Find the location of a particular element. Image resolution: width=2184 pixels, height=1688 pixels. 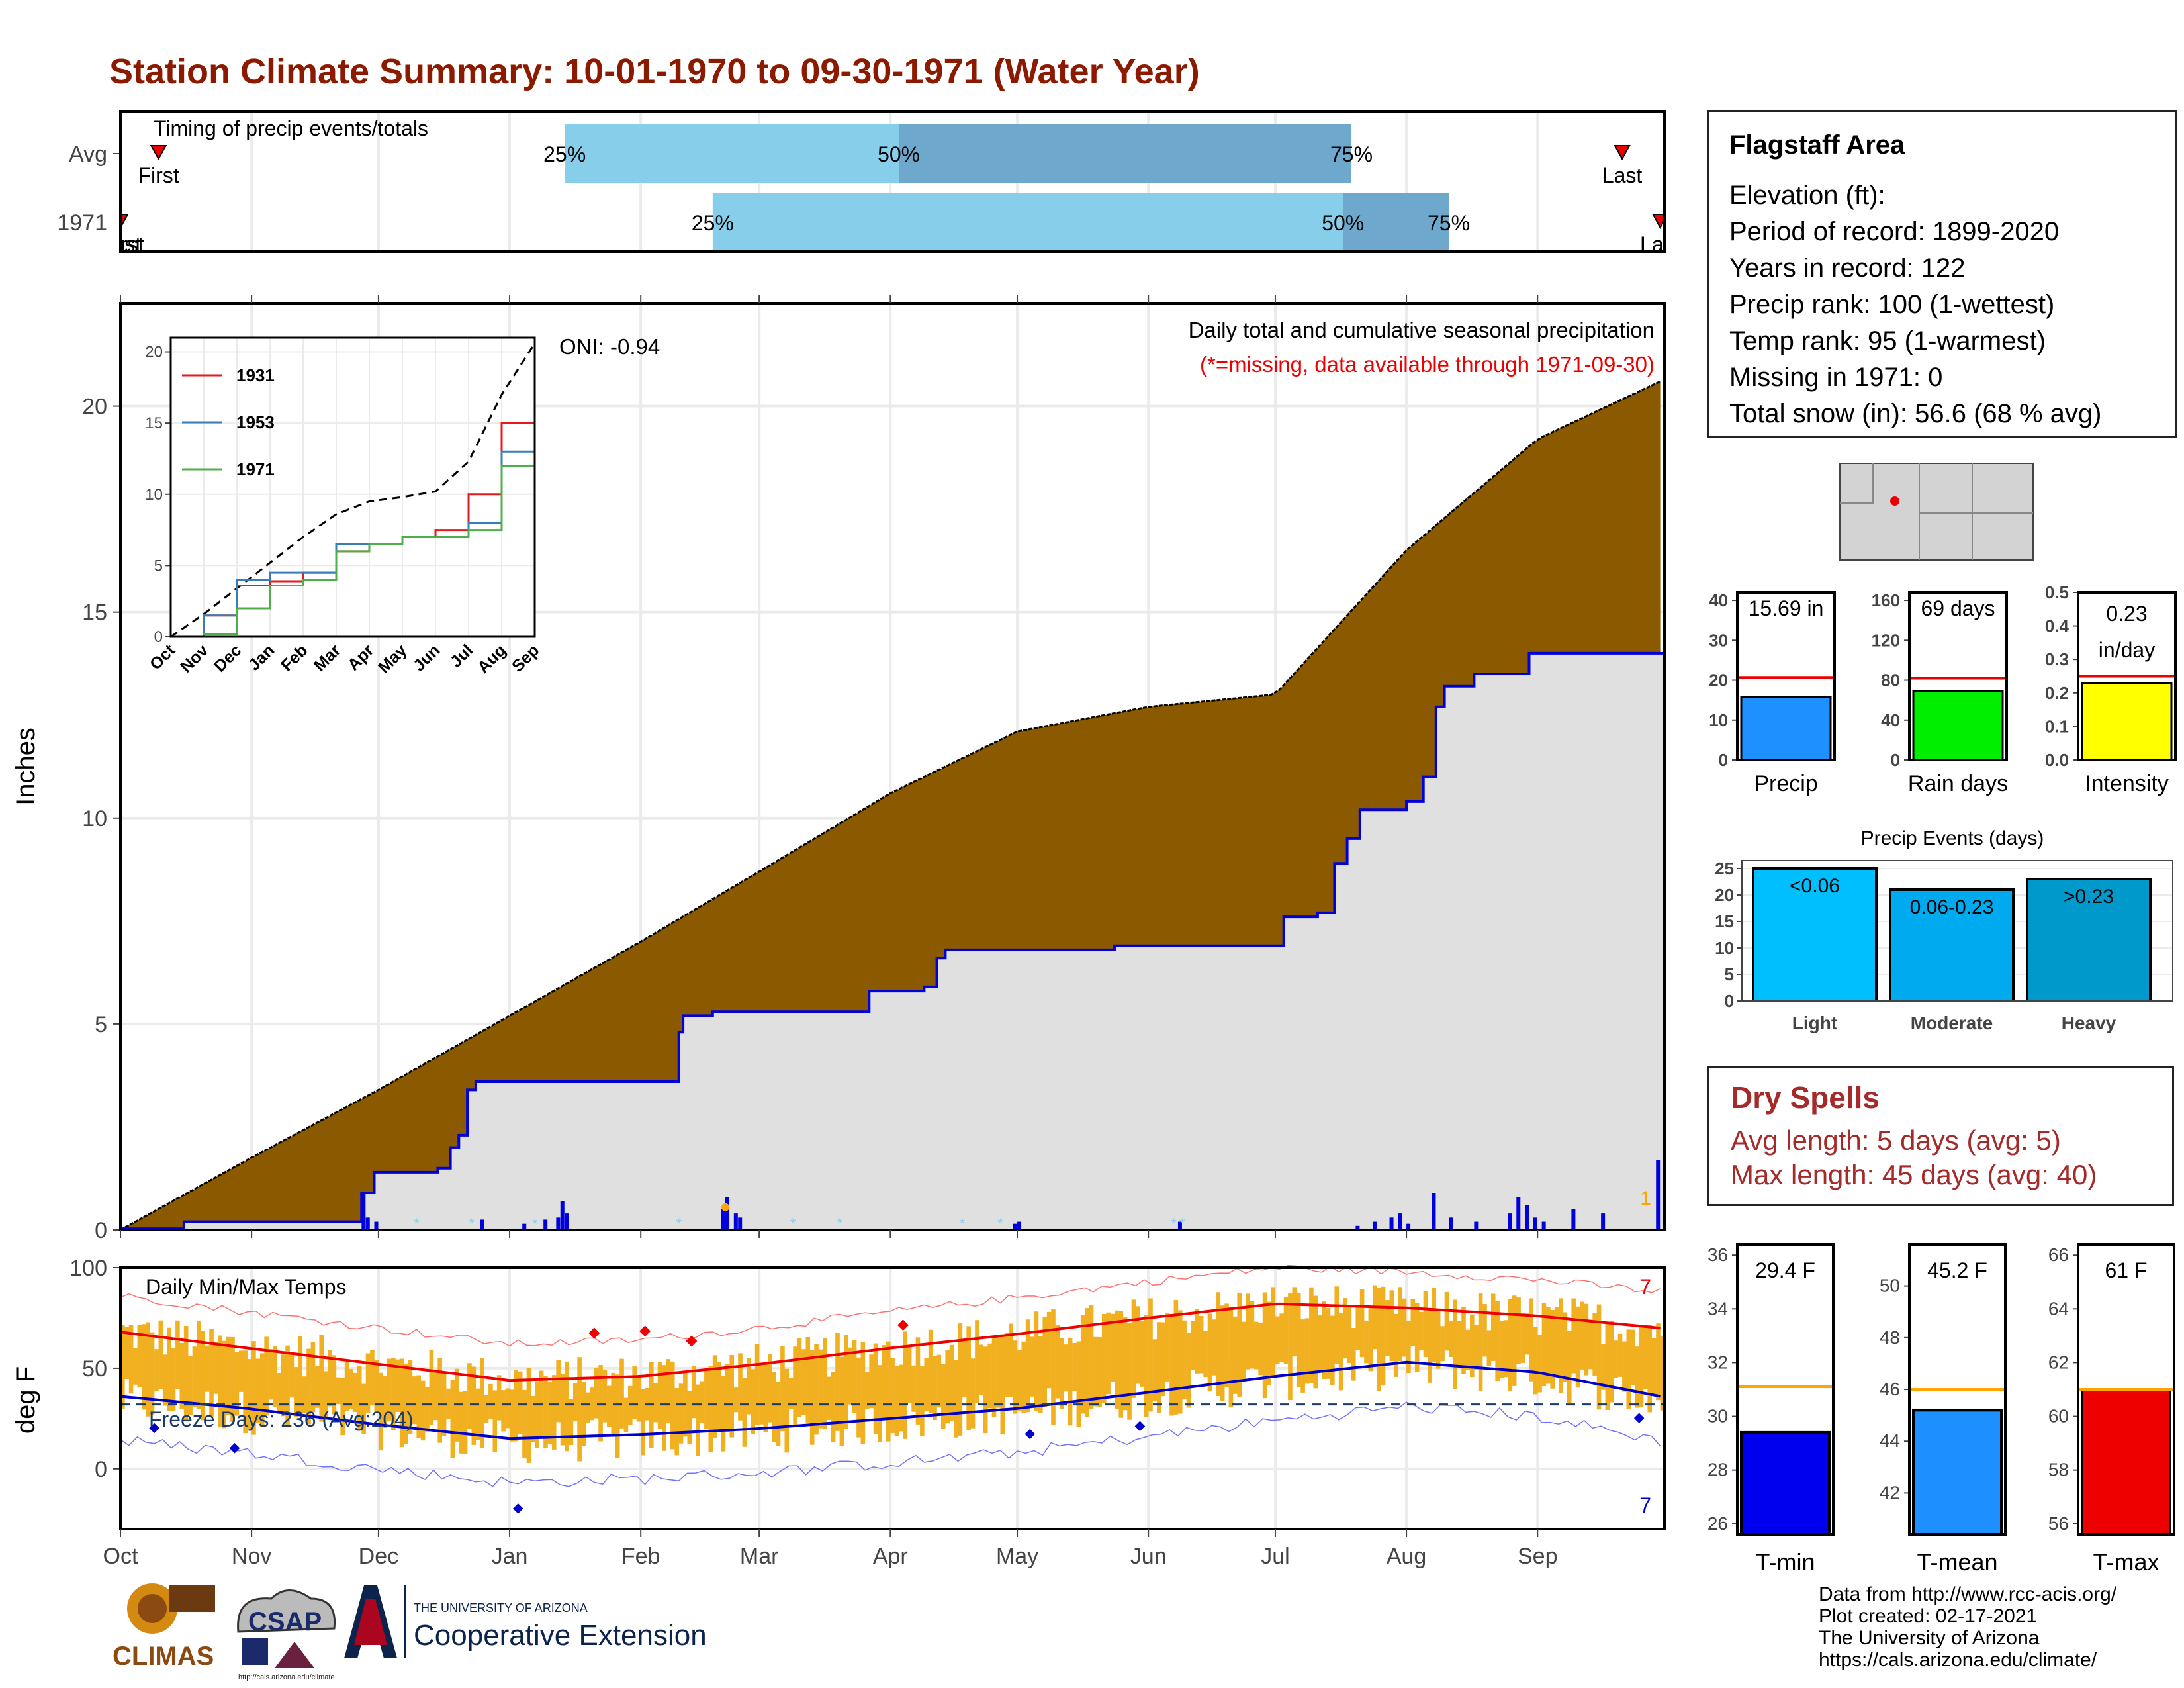

climas-text: CLIMAS is located at coordinates (163, 1656).